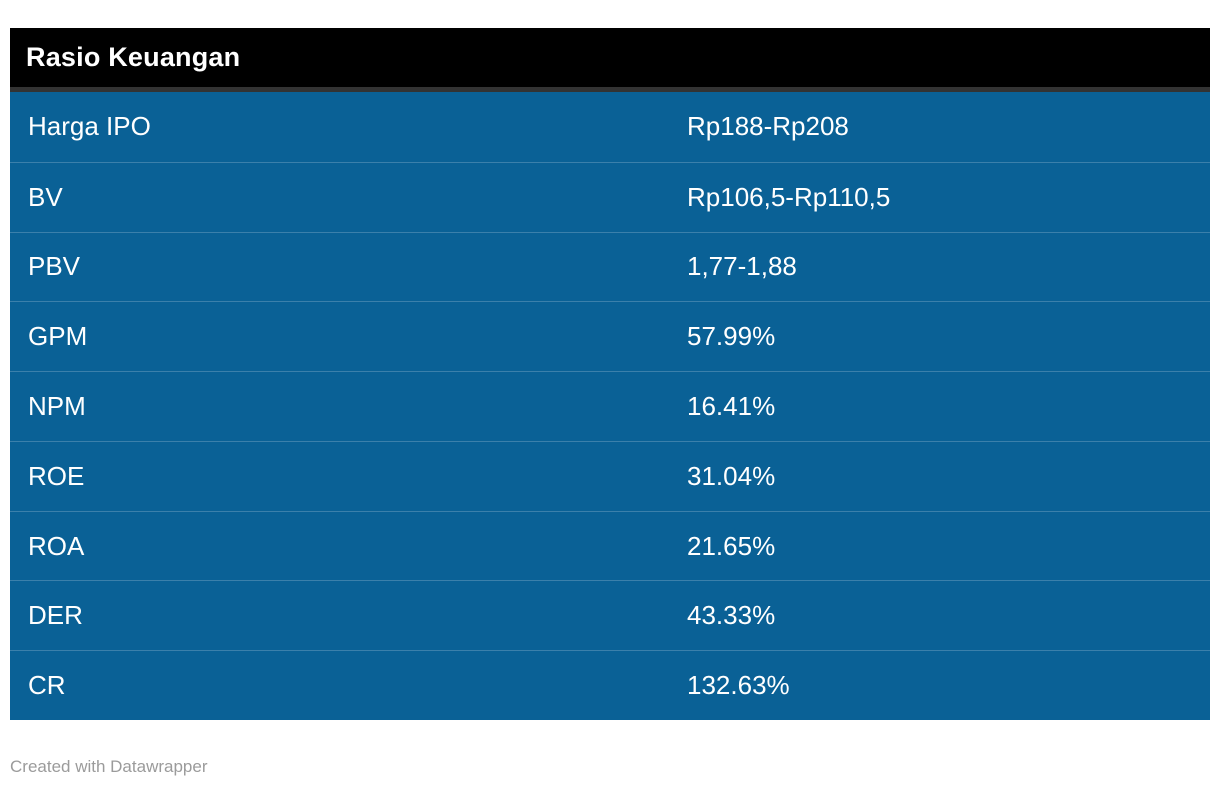 The height and width of the screenshot is (798, 1220). I want to click on row-value: Rp188-Rp208, so click(768, 126).